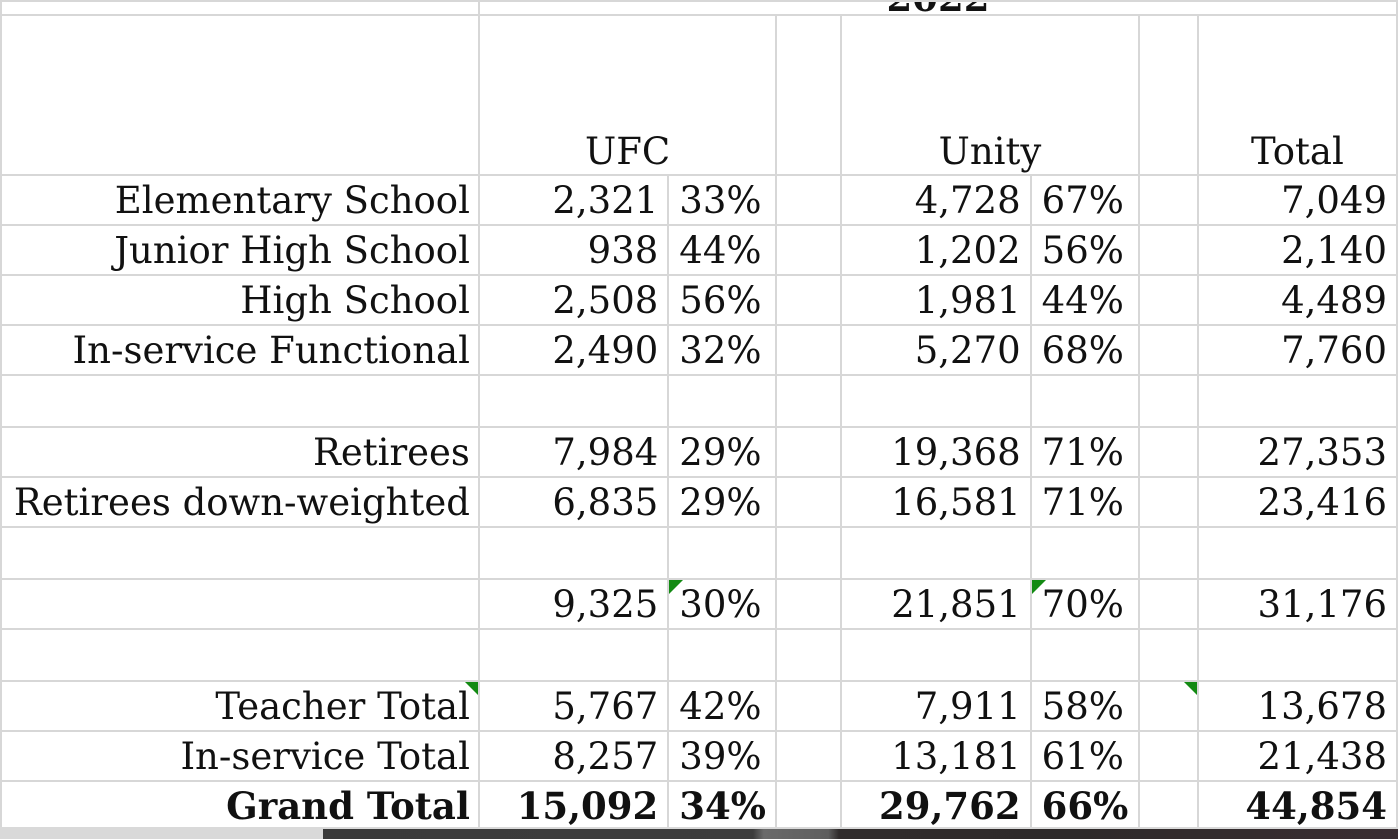 This screenshot has height=839, width=1398. I want to click on ufc-percent: 32%, so click(722, 350).